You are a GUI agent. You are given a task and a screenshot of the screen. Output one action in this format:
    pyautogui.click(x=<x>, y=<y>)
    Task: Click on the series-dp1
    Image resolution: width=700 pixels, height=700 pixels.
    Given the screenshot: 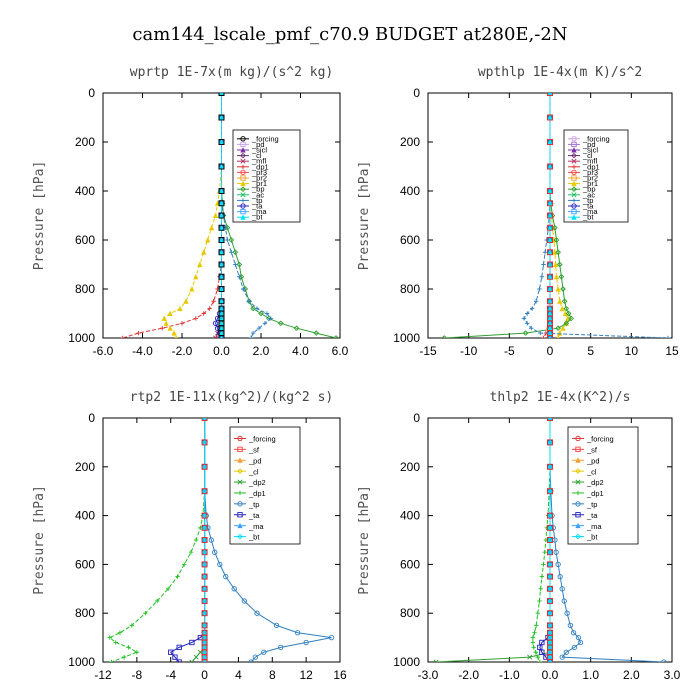 What is the action you would take?
    pyautogui.click(x=172, y=215)
    